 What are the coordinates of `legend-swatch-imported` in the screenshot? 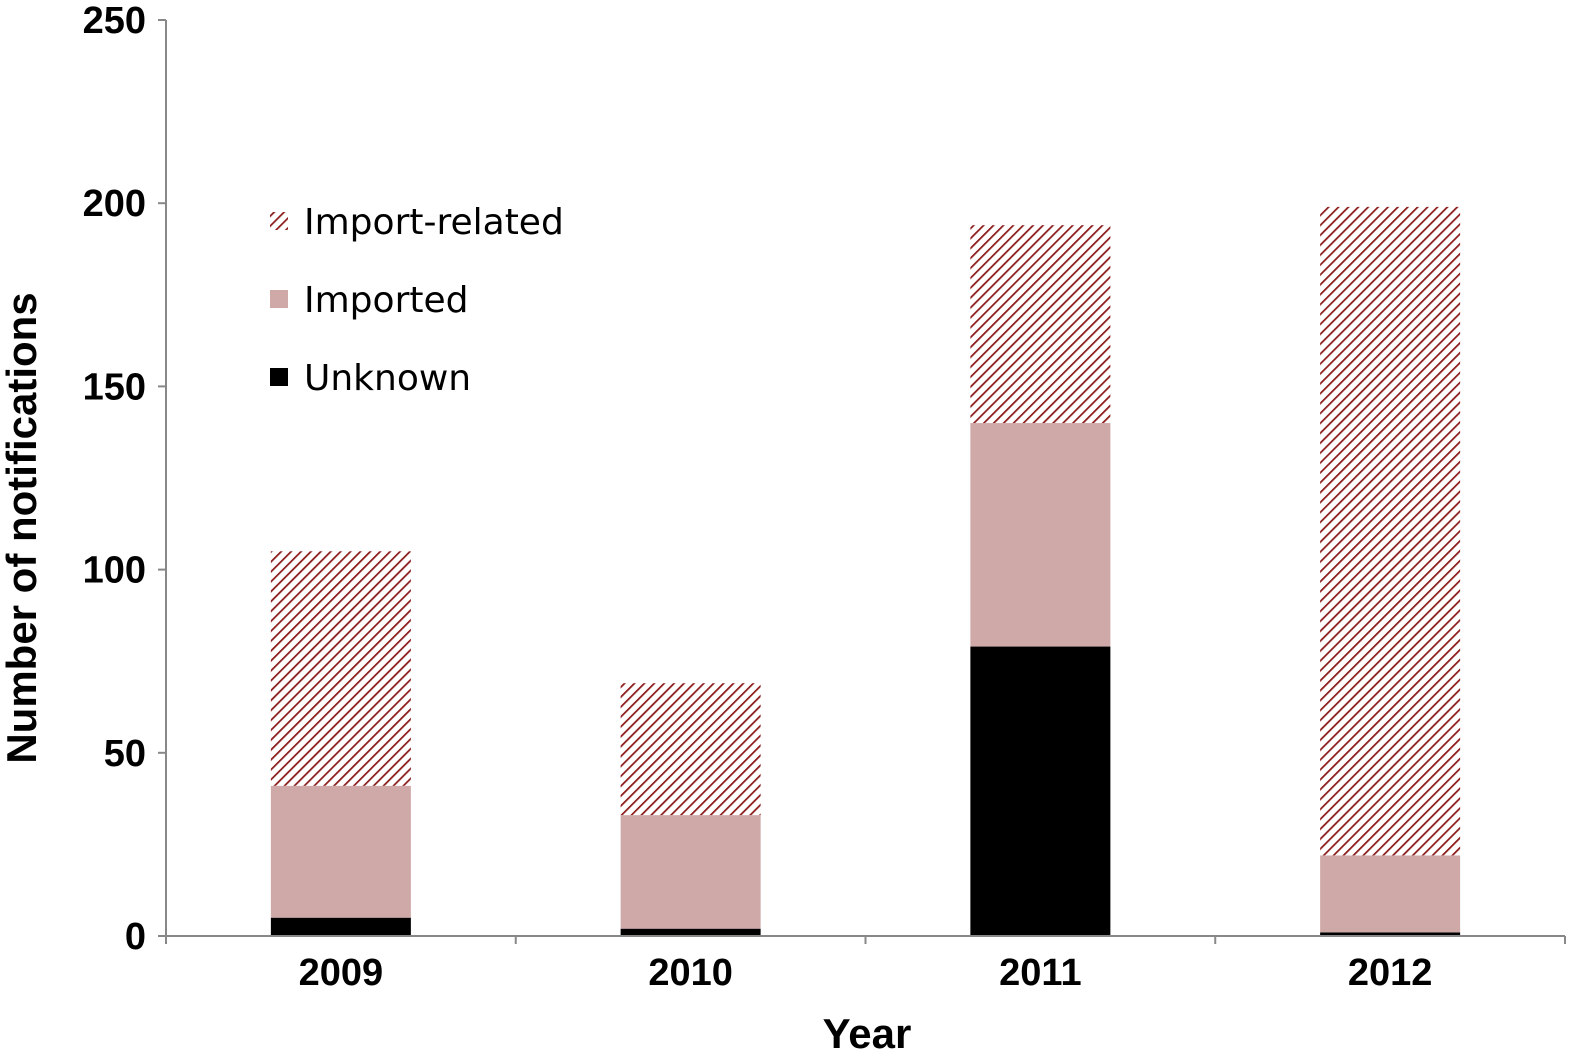 It's located at (279, 299).